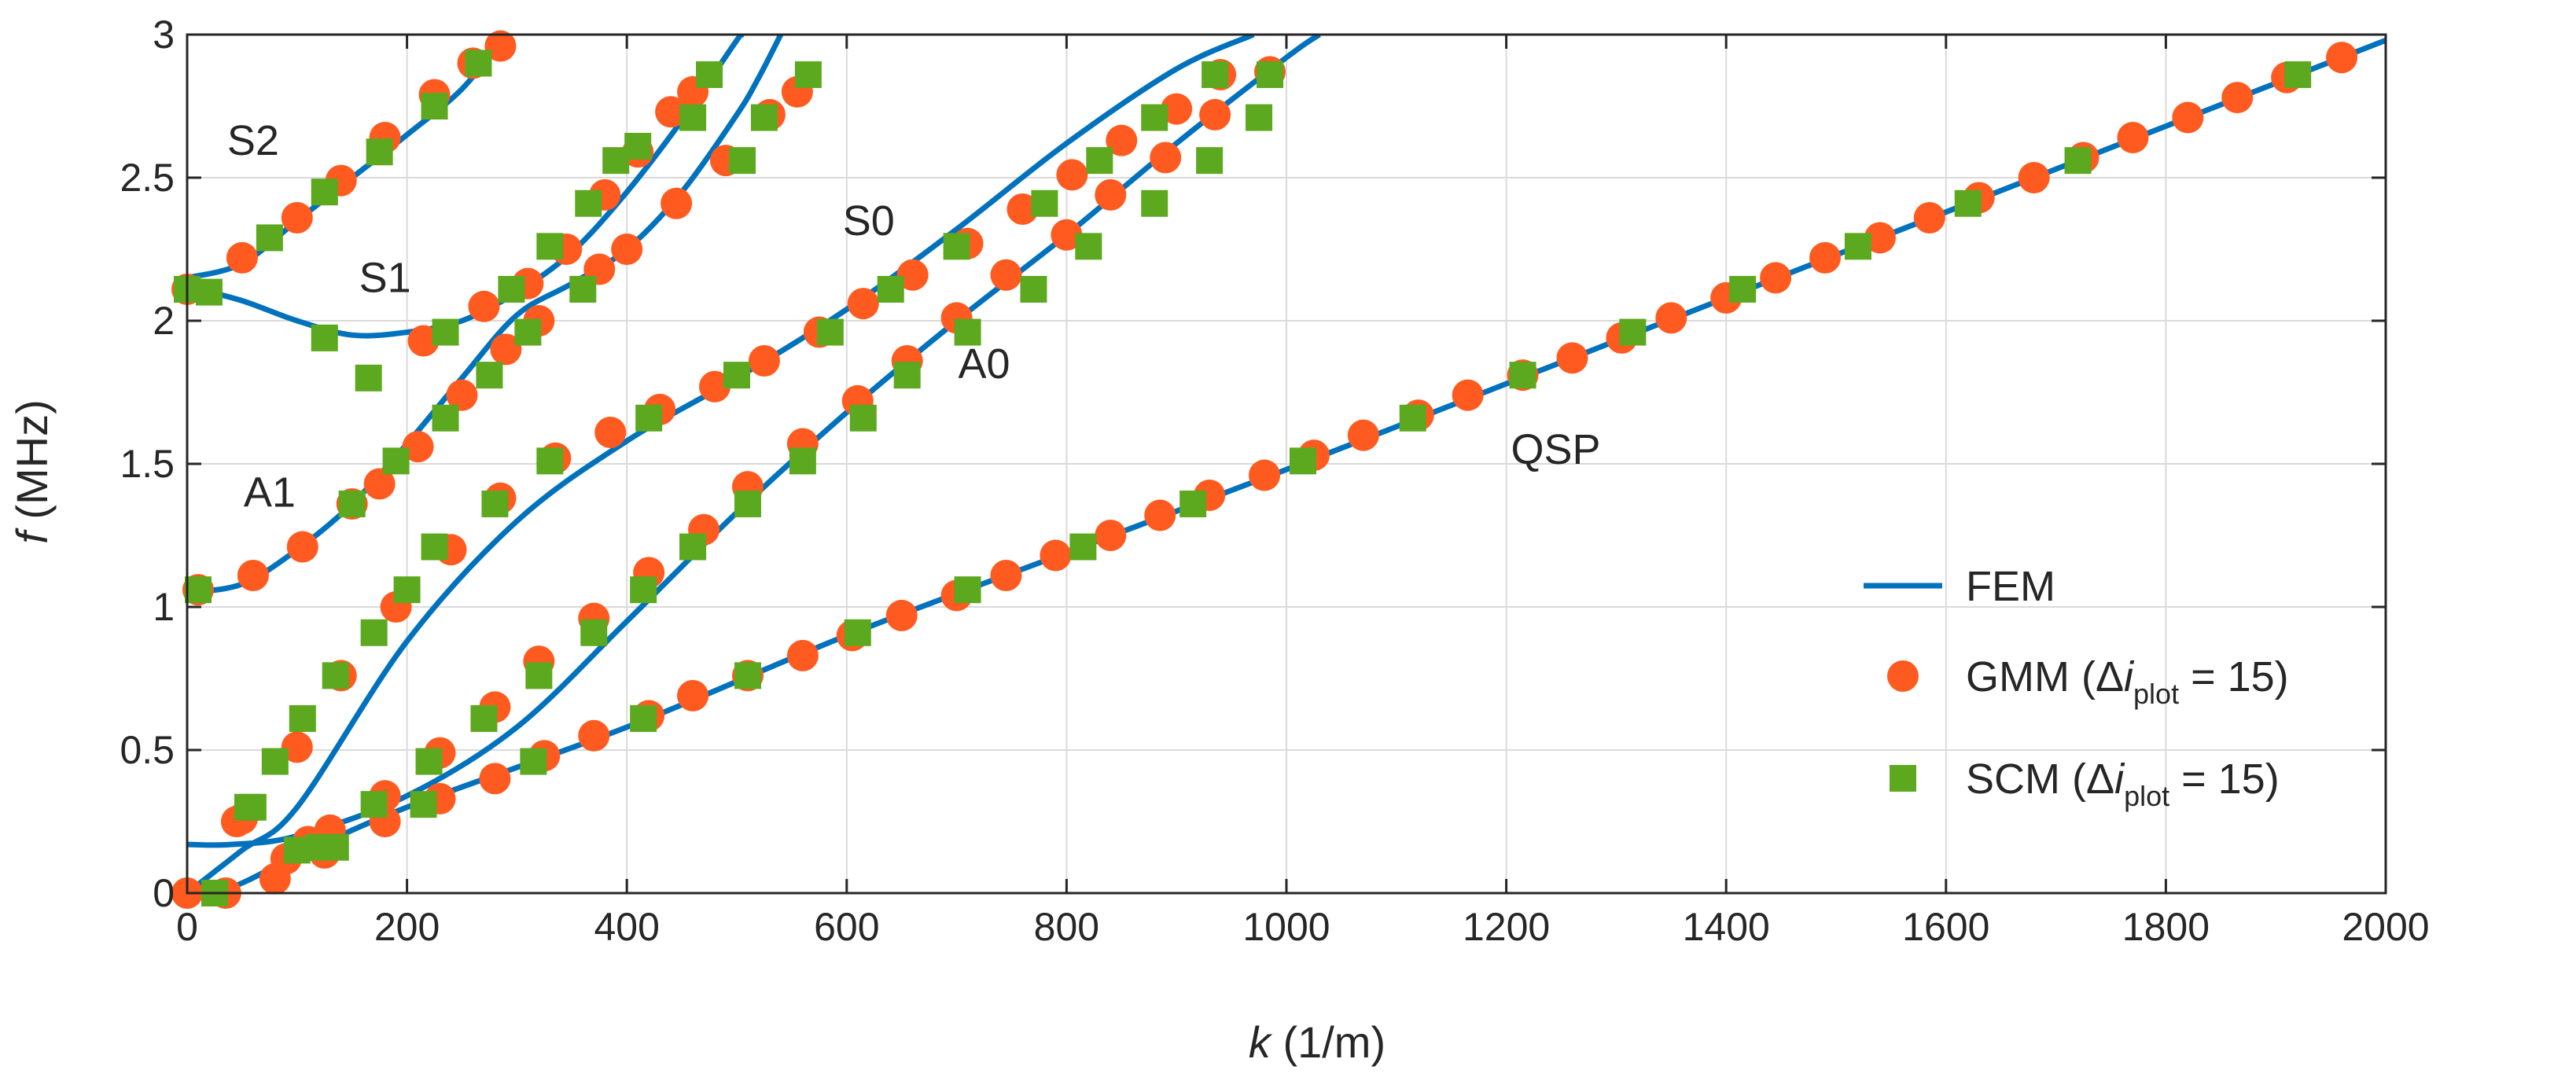 This screenshot has width=2576, height=1081. What do you see at coordinates (164, 35) in the screenshot?
I see `y-tick-label: 3` at bounding box center [164, 35].